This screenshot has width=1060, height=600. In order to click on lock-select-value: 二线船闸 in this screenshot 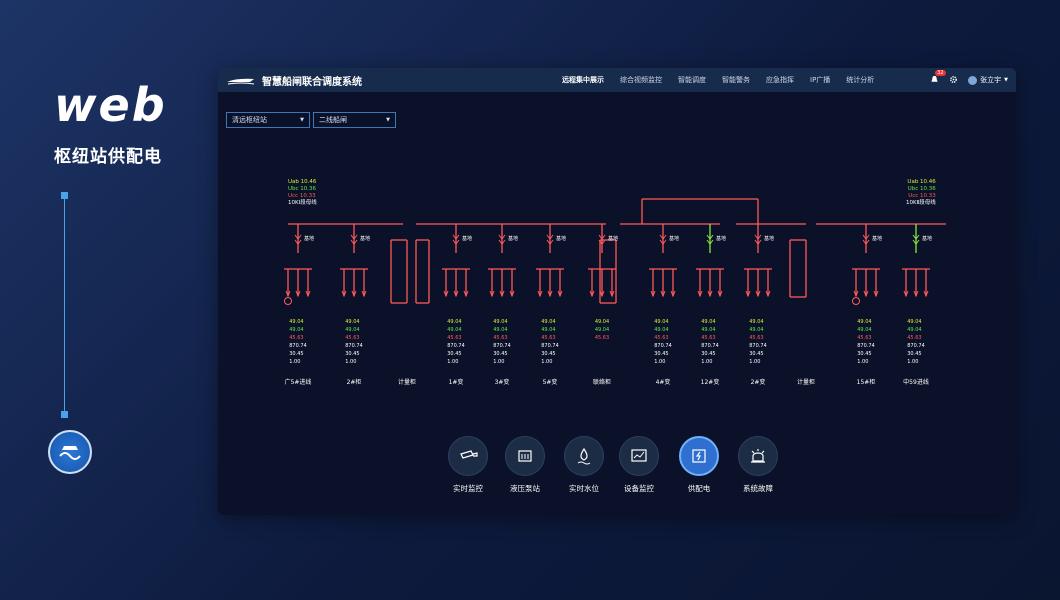, I will do `click(333, 120)`.